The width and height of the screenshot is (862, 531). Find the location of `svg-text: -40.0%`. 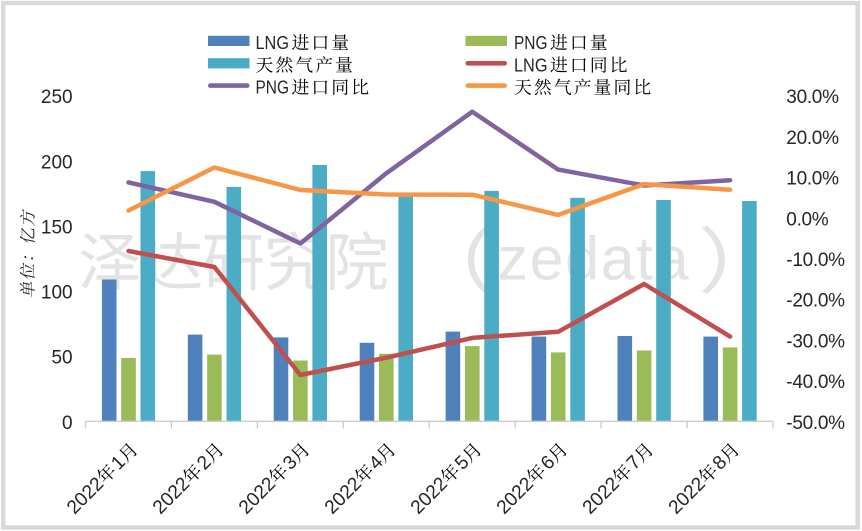

svg-text: -40.0% is located at coordinates (815, 382).